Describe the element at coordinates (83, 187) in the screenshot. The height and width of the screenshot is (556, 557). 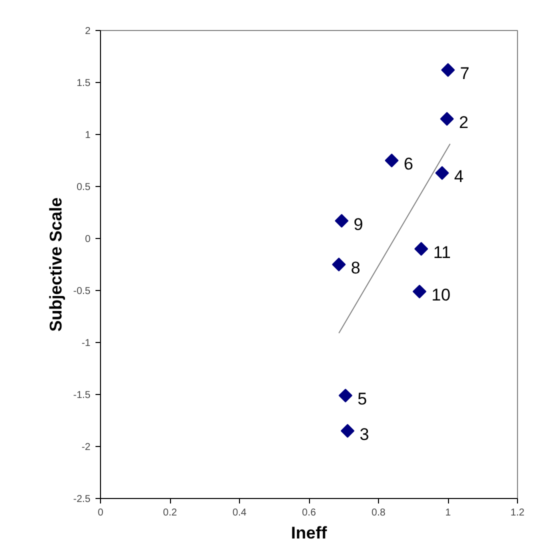
I see `y-tick-label: 0.5` at that location.